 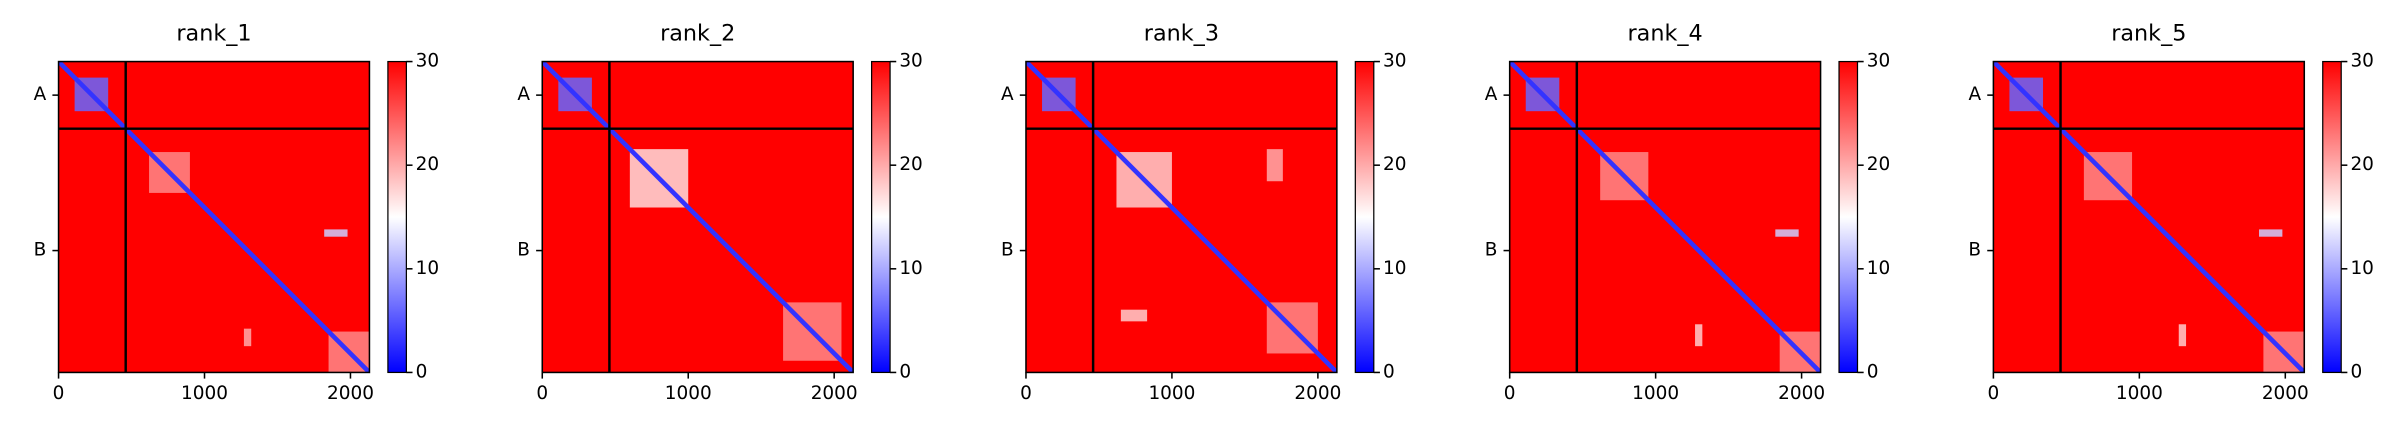 I want to click on panel-title: rank_5, so click(x=2148, y=33).